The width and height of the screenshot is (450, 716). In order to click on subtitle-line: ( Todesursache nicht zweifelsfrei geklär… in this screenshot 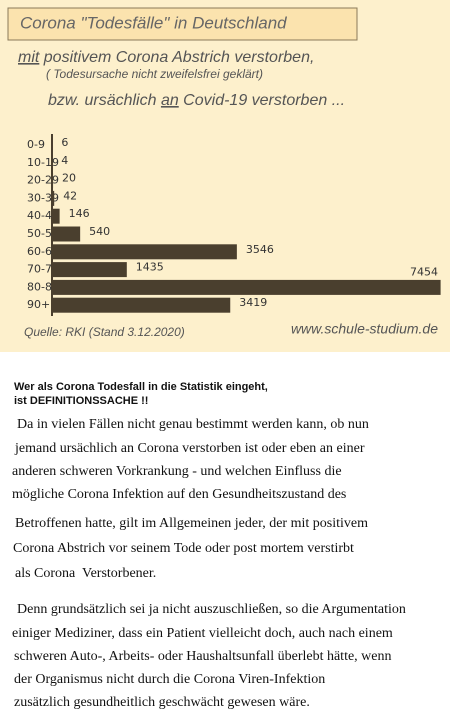, I will do `click(154, 74)`.